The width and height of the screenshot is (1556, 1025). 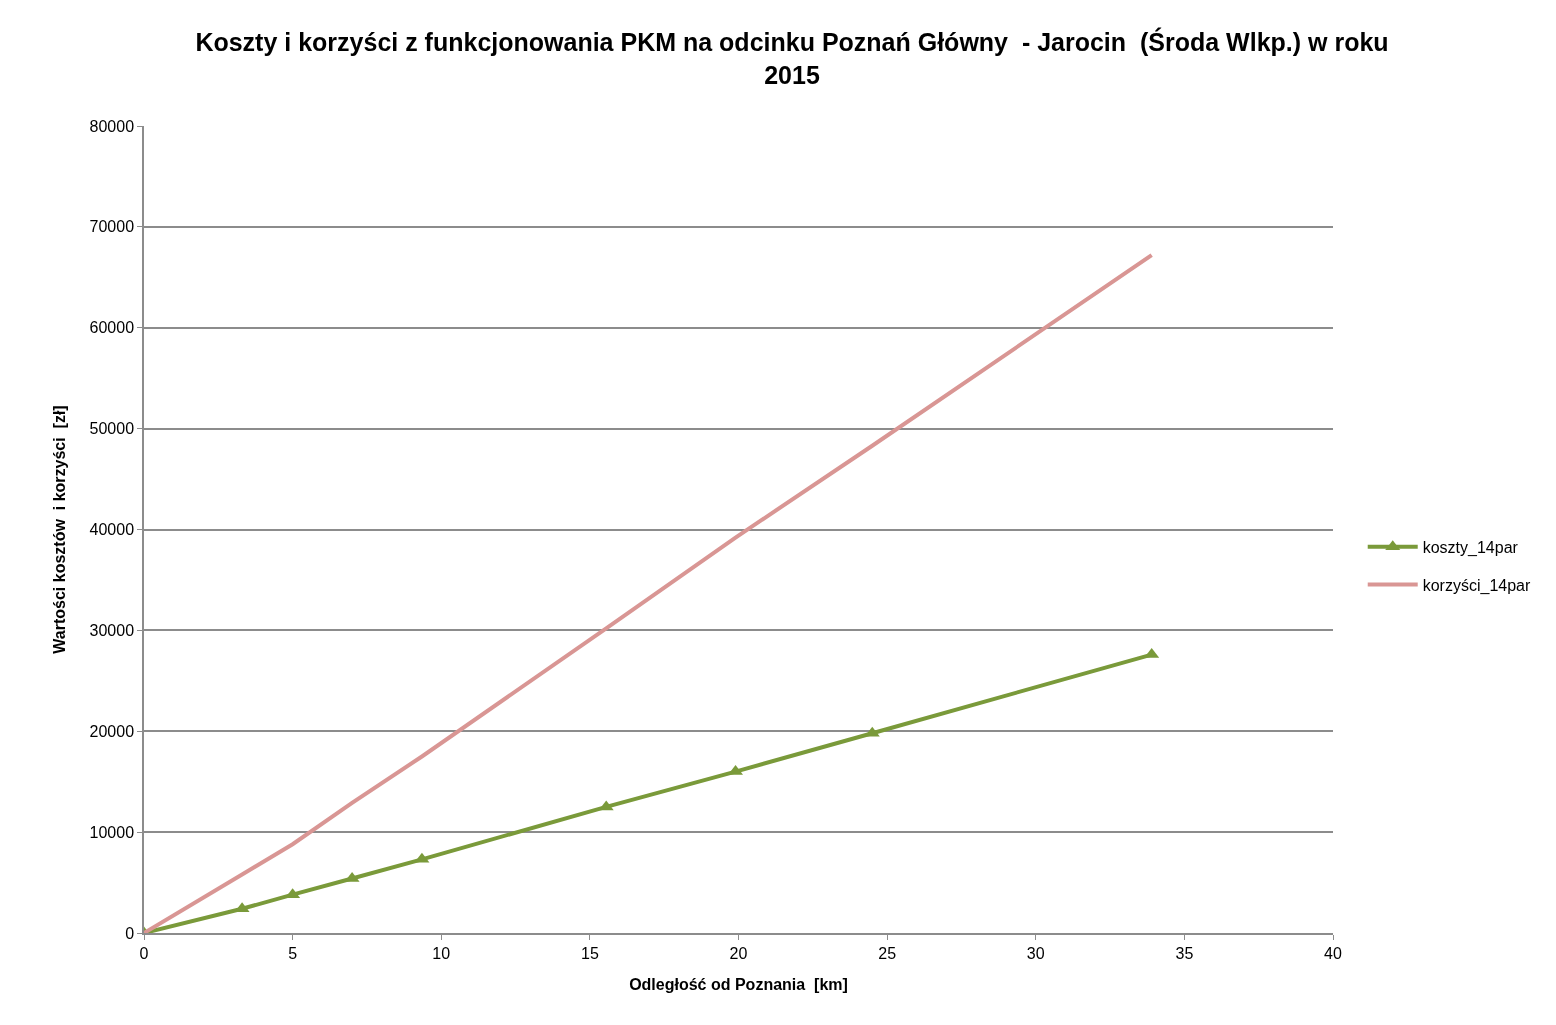 What do you see at coordinates (112, 731) in the screenshot?
I see `y-tick-label: 20000` at bounding box center [112, 731].